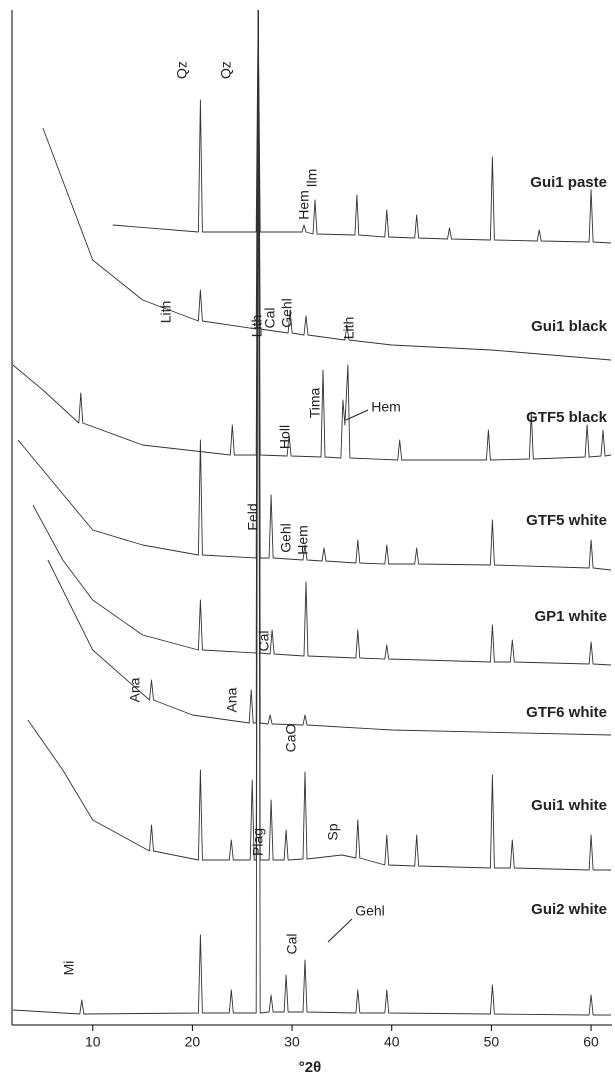 Image resolution: width=615 pixels, height=1081 pixels. Describe the element at coordinates (392, 1042) in the screenshot. I see `x-tick-label: 40` at that location.